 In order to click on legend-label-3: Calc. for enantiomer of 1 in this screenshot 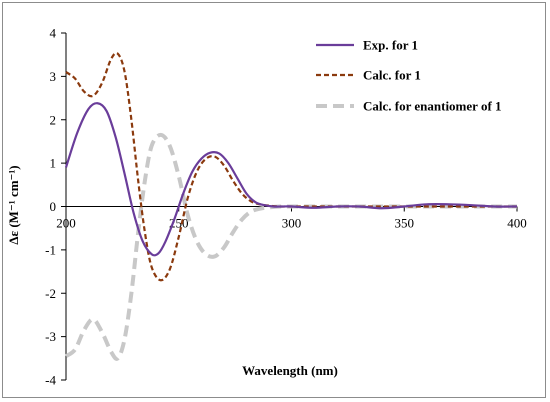, I will do `click(432, 106)`.